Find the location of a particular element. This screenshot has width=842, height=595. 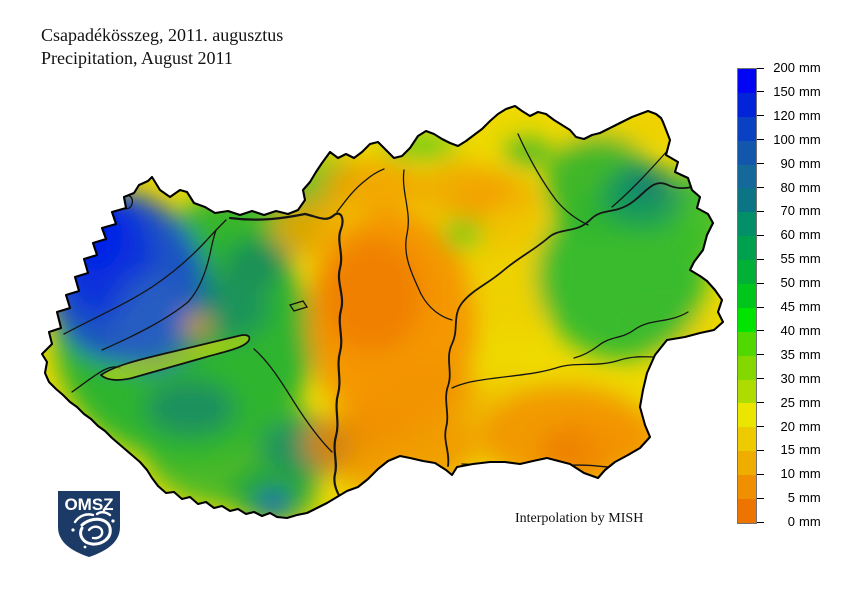

title-english: Precipitation, August 2011 is located at coordinates (137, 58).